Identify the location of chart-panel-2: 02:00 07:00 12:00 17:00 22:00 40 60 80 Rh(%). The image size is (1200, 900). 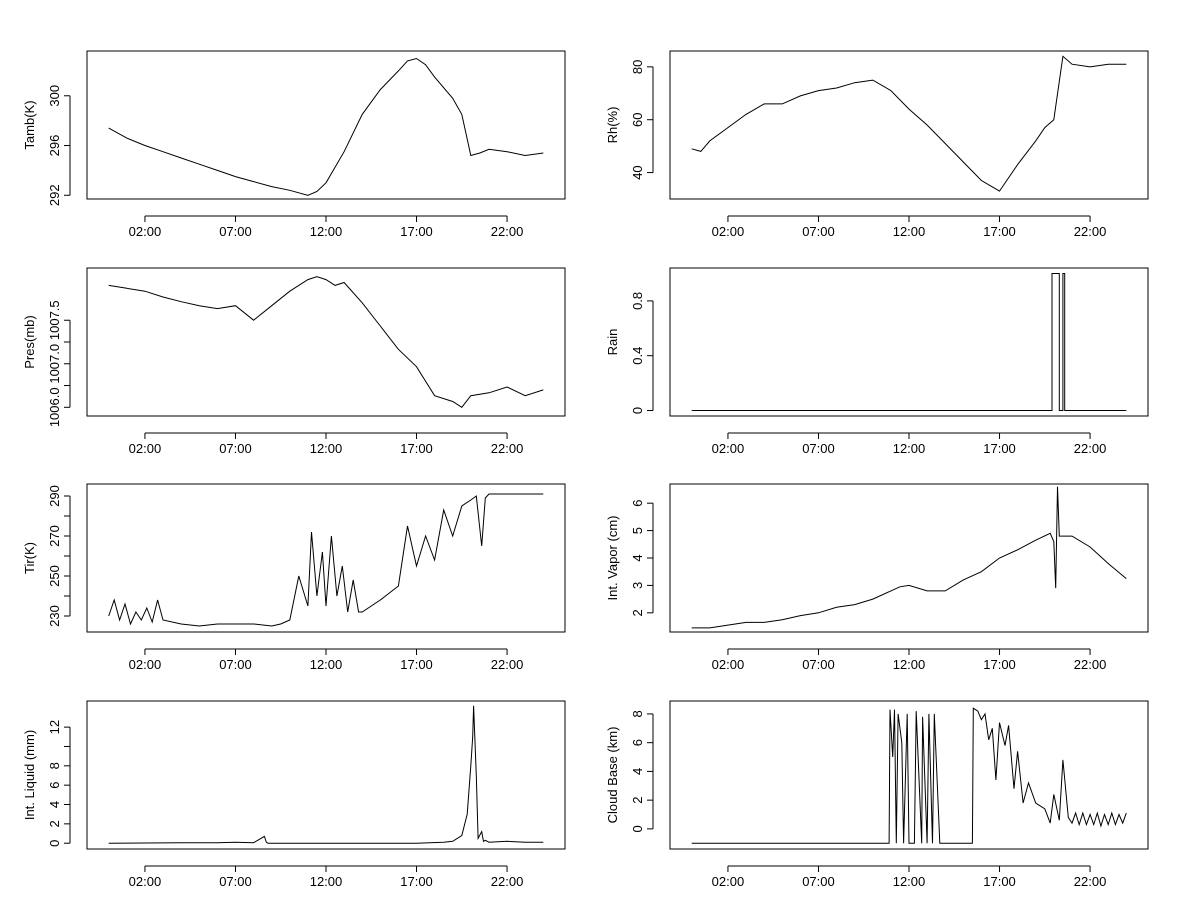
(877, 144).